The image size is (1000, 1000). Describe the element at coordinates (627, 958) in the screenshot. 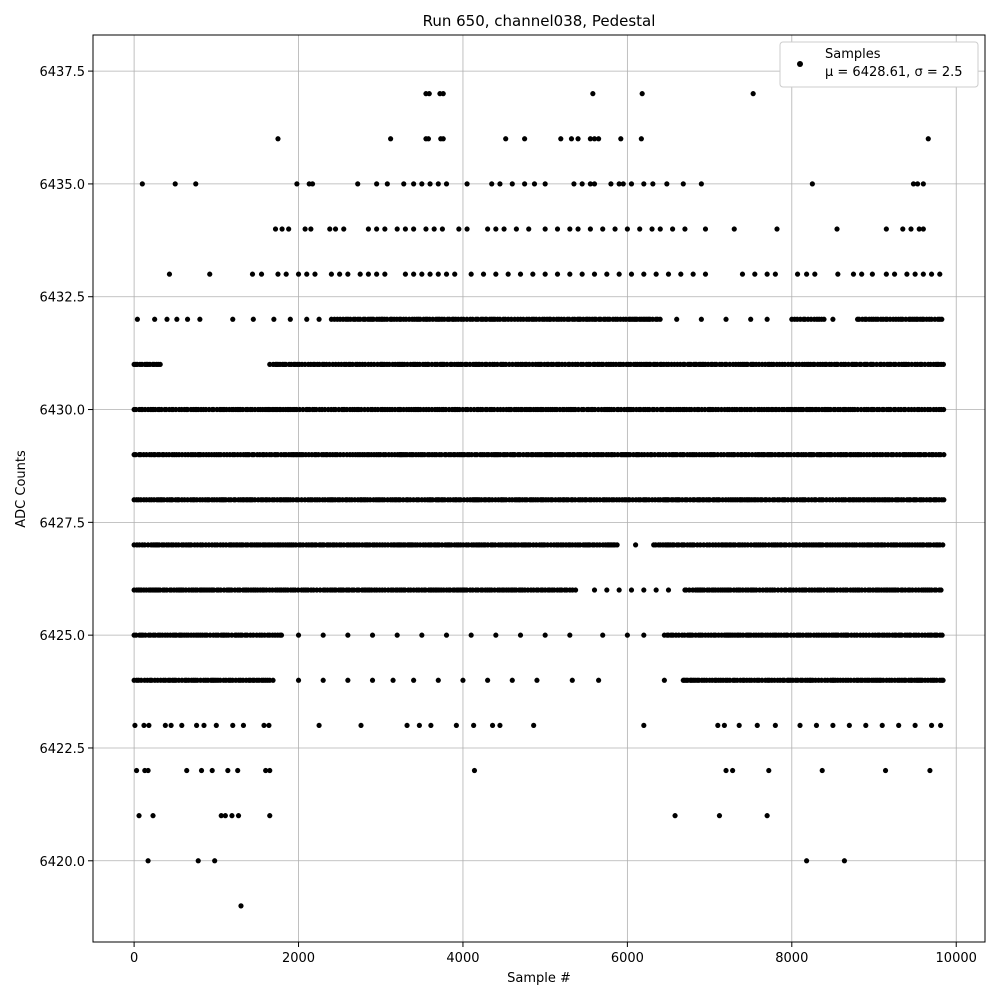

I see `x-tick-label: 6000` at that location.